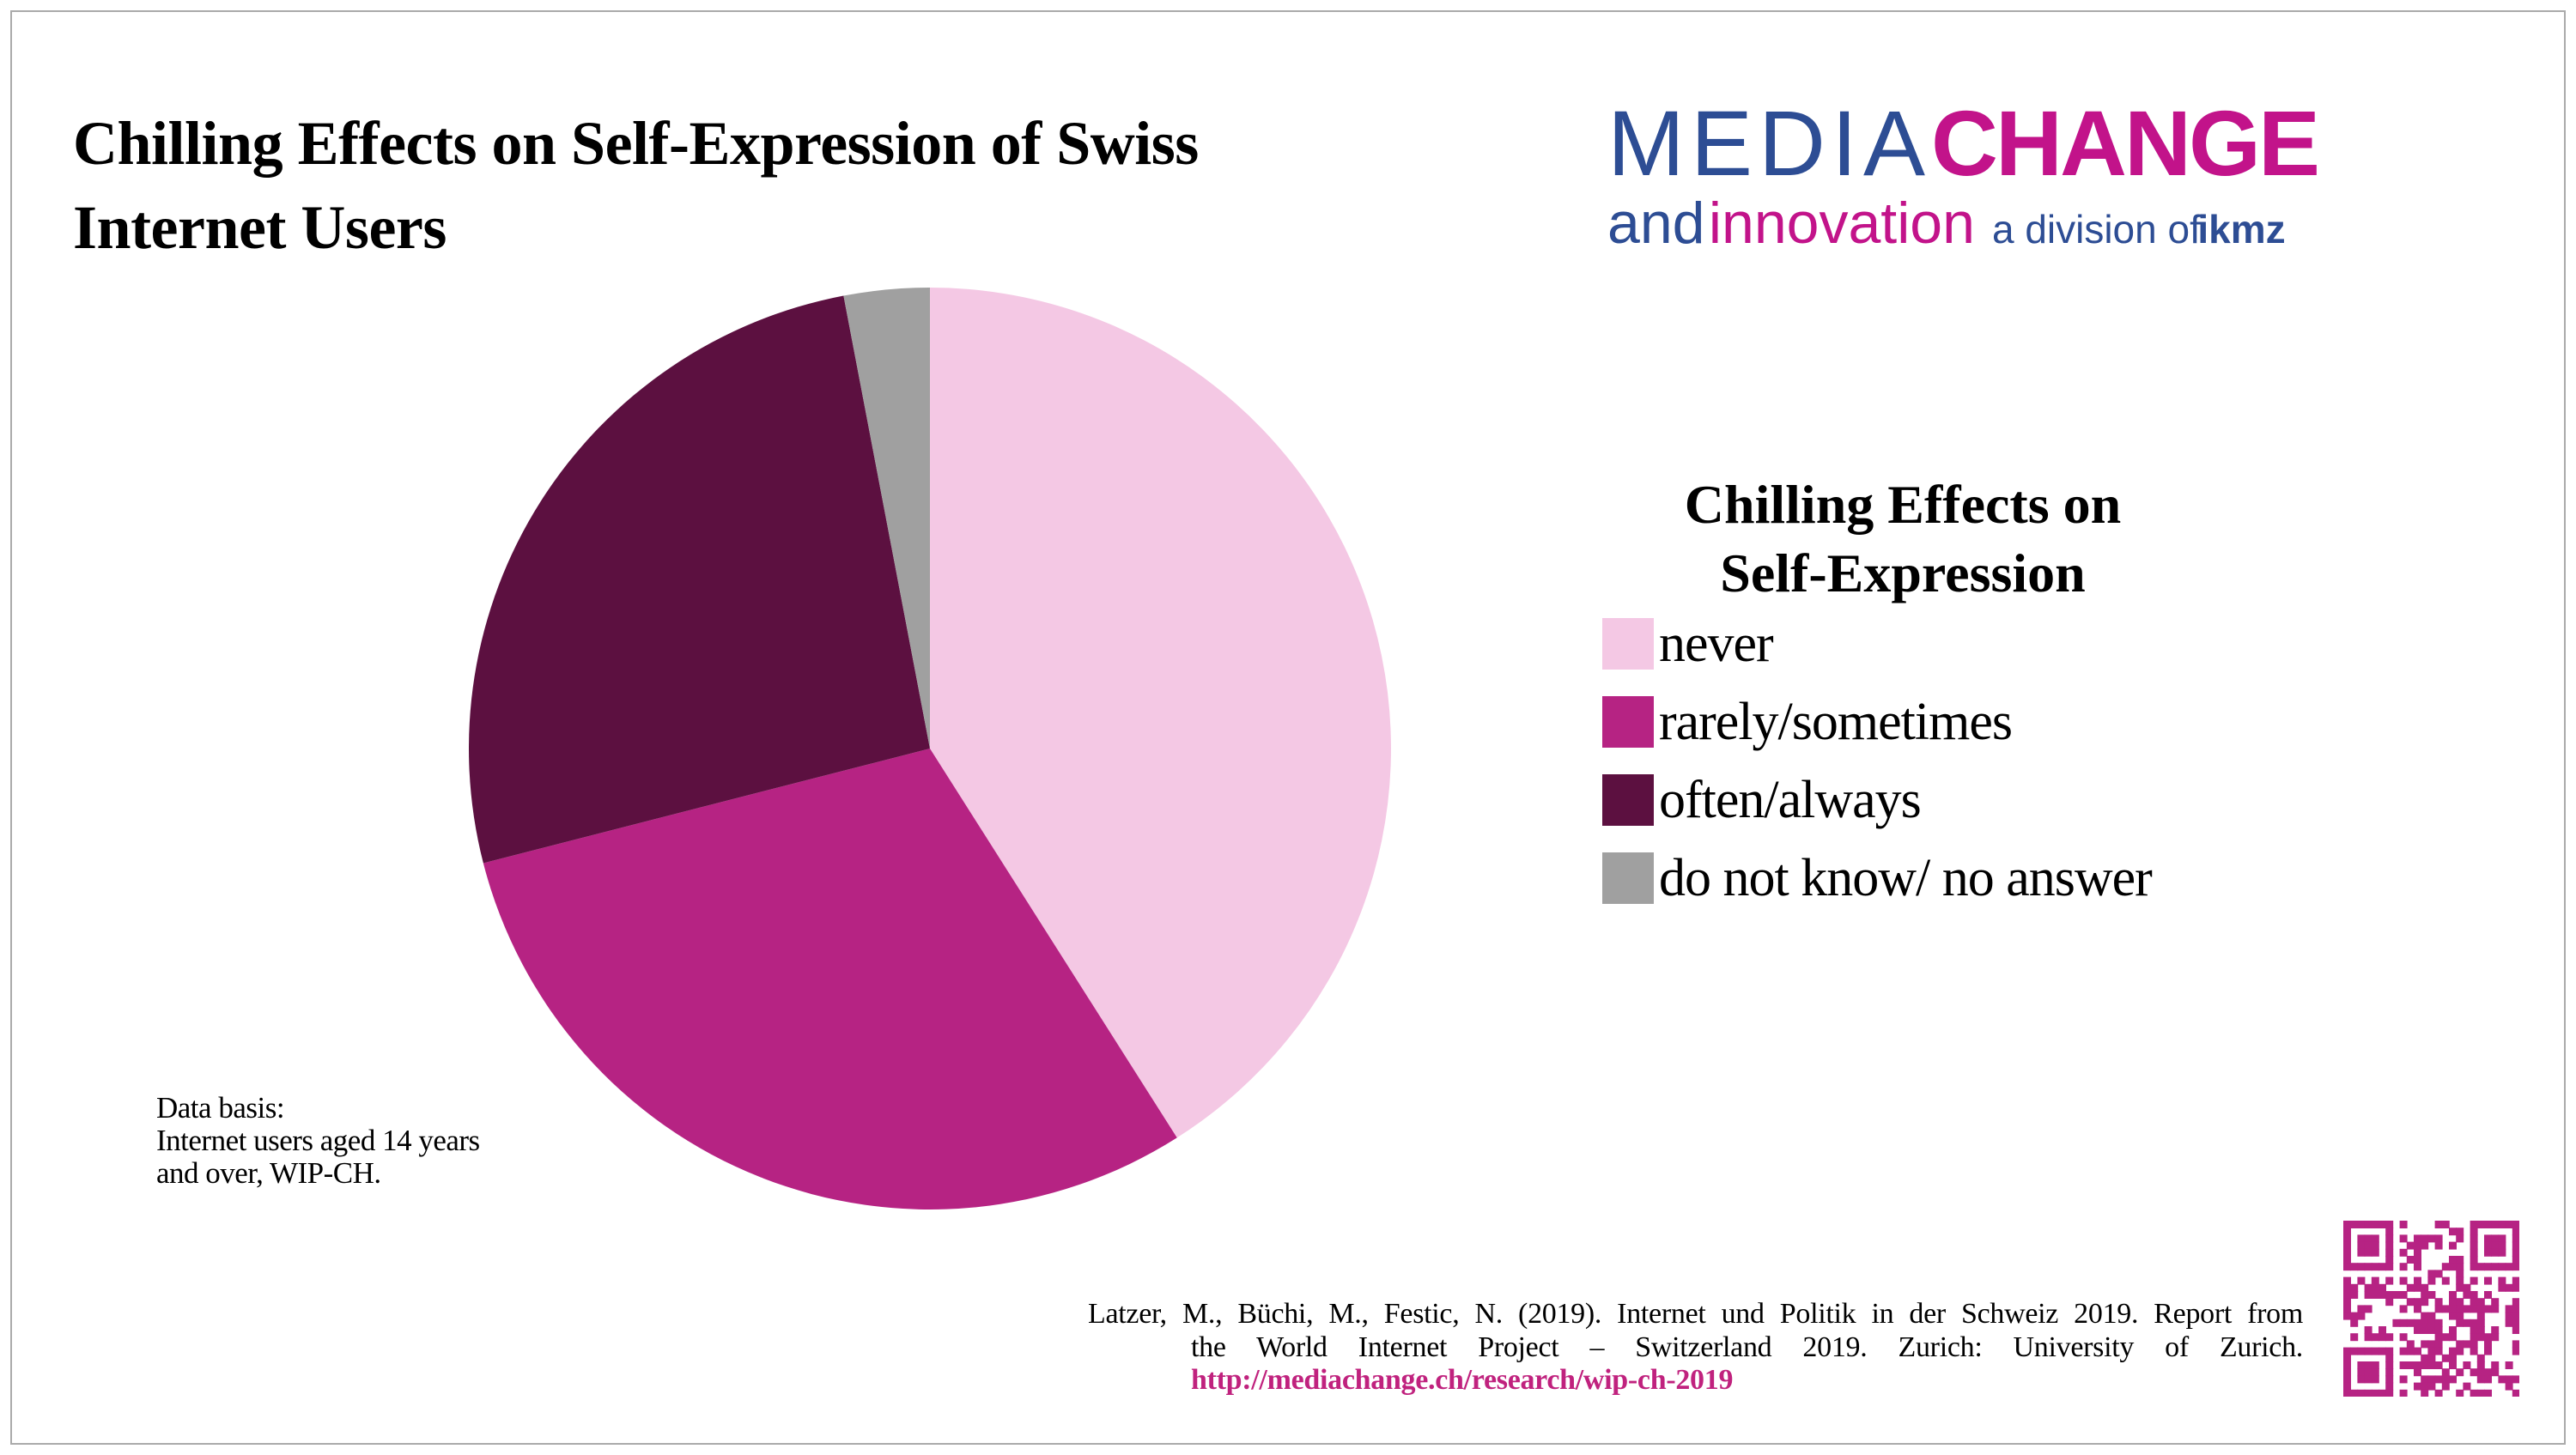  I want to click on logo-line-1: MEDIACHANGE, so click(1963, 143).